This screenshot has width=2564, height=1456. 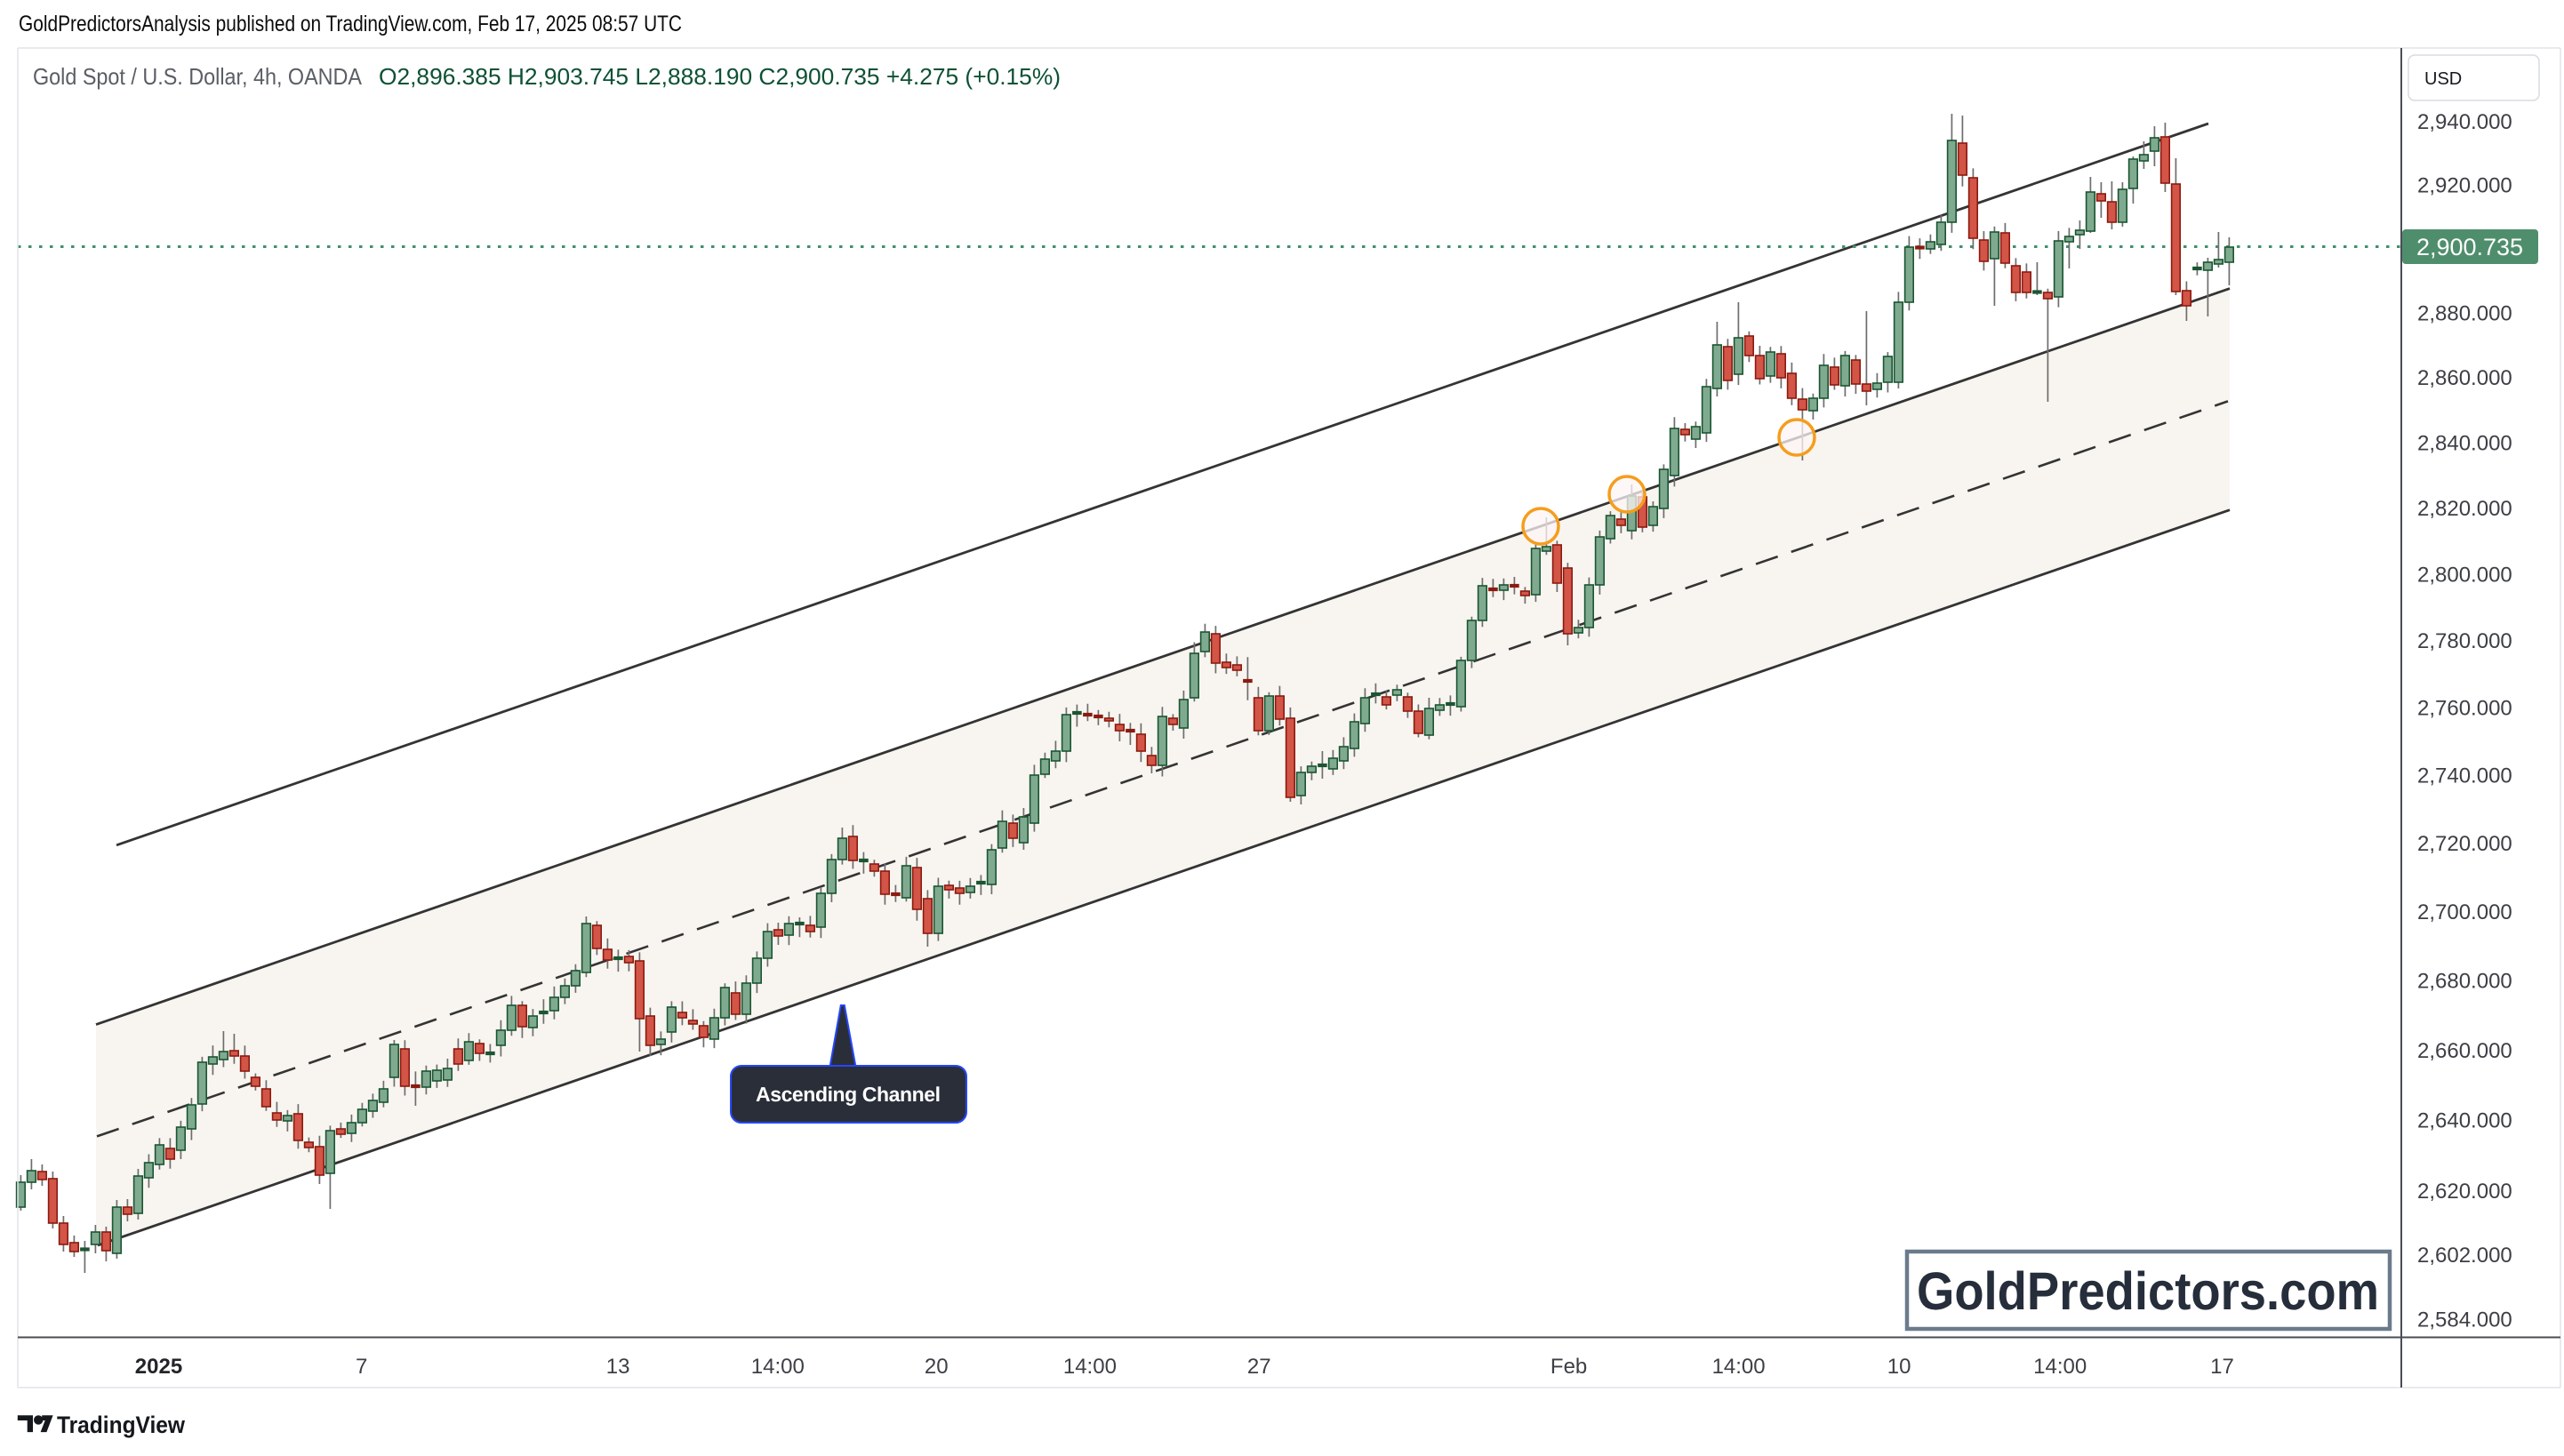 What do you see at coordinates (1259, 1367) in the screenshot?
I see `svg-text: 27` at bounding box center [1259, 1367].